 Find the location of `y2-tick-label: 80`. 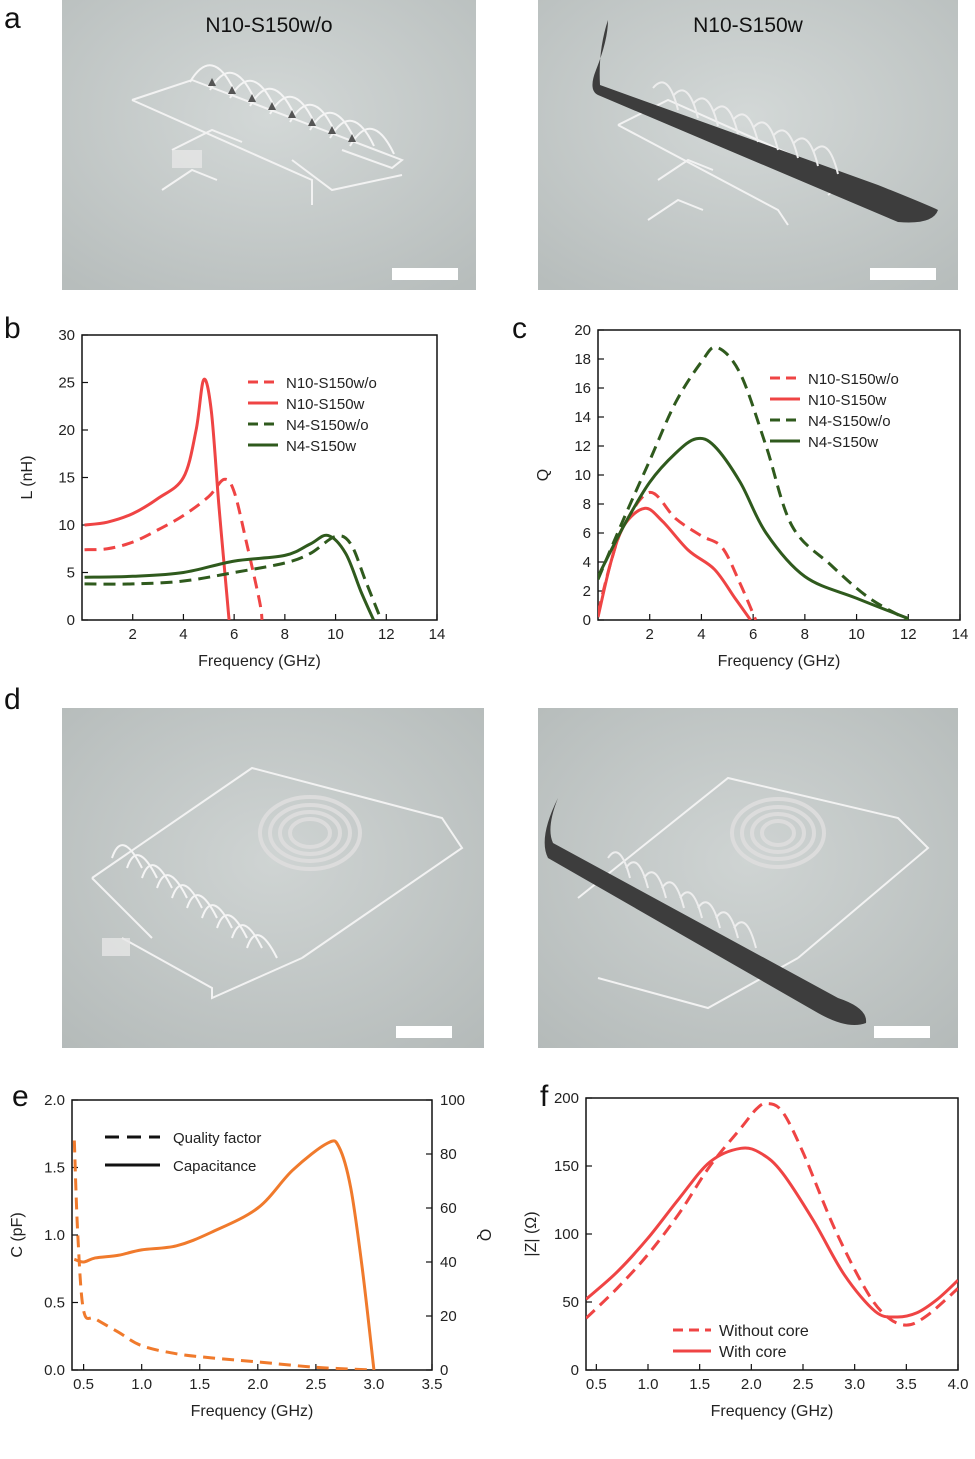

y2-tick-label: 80 is located at coordinates (448, 1154).